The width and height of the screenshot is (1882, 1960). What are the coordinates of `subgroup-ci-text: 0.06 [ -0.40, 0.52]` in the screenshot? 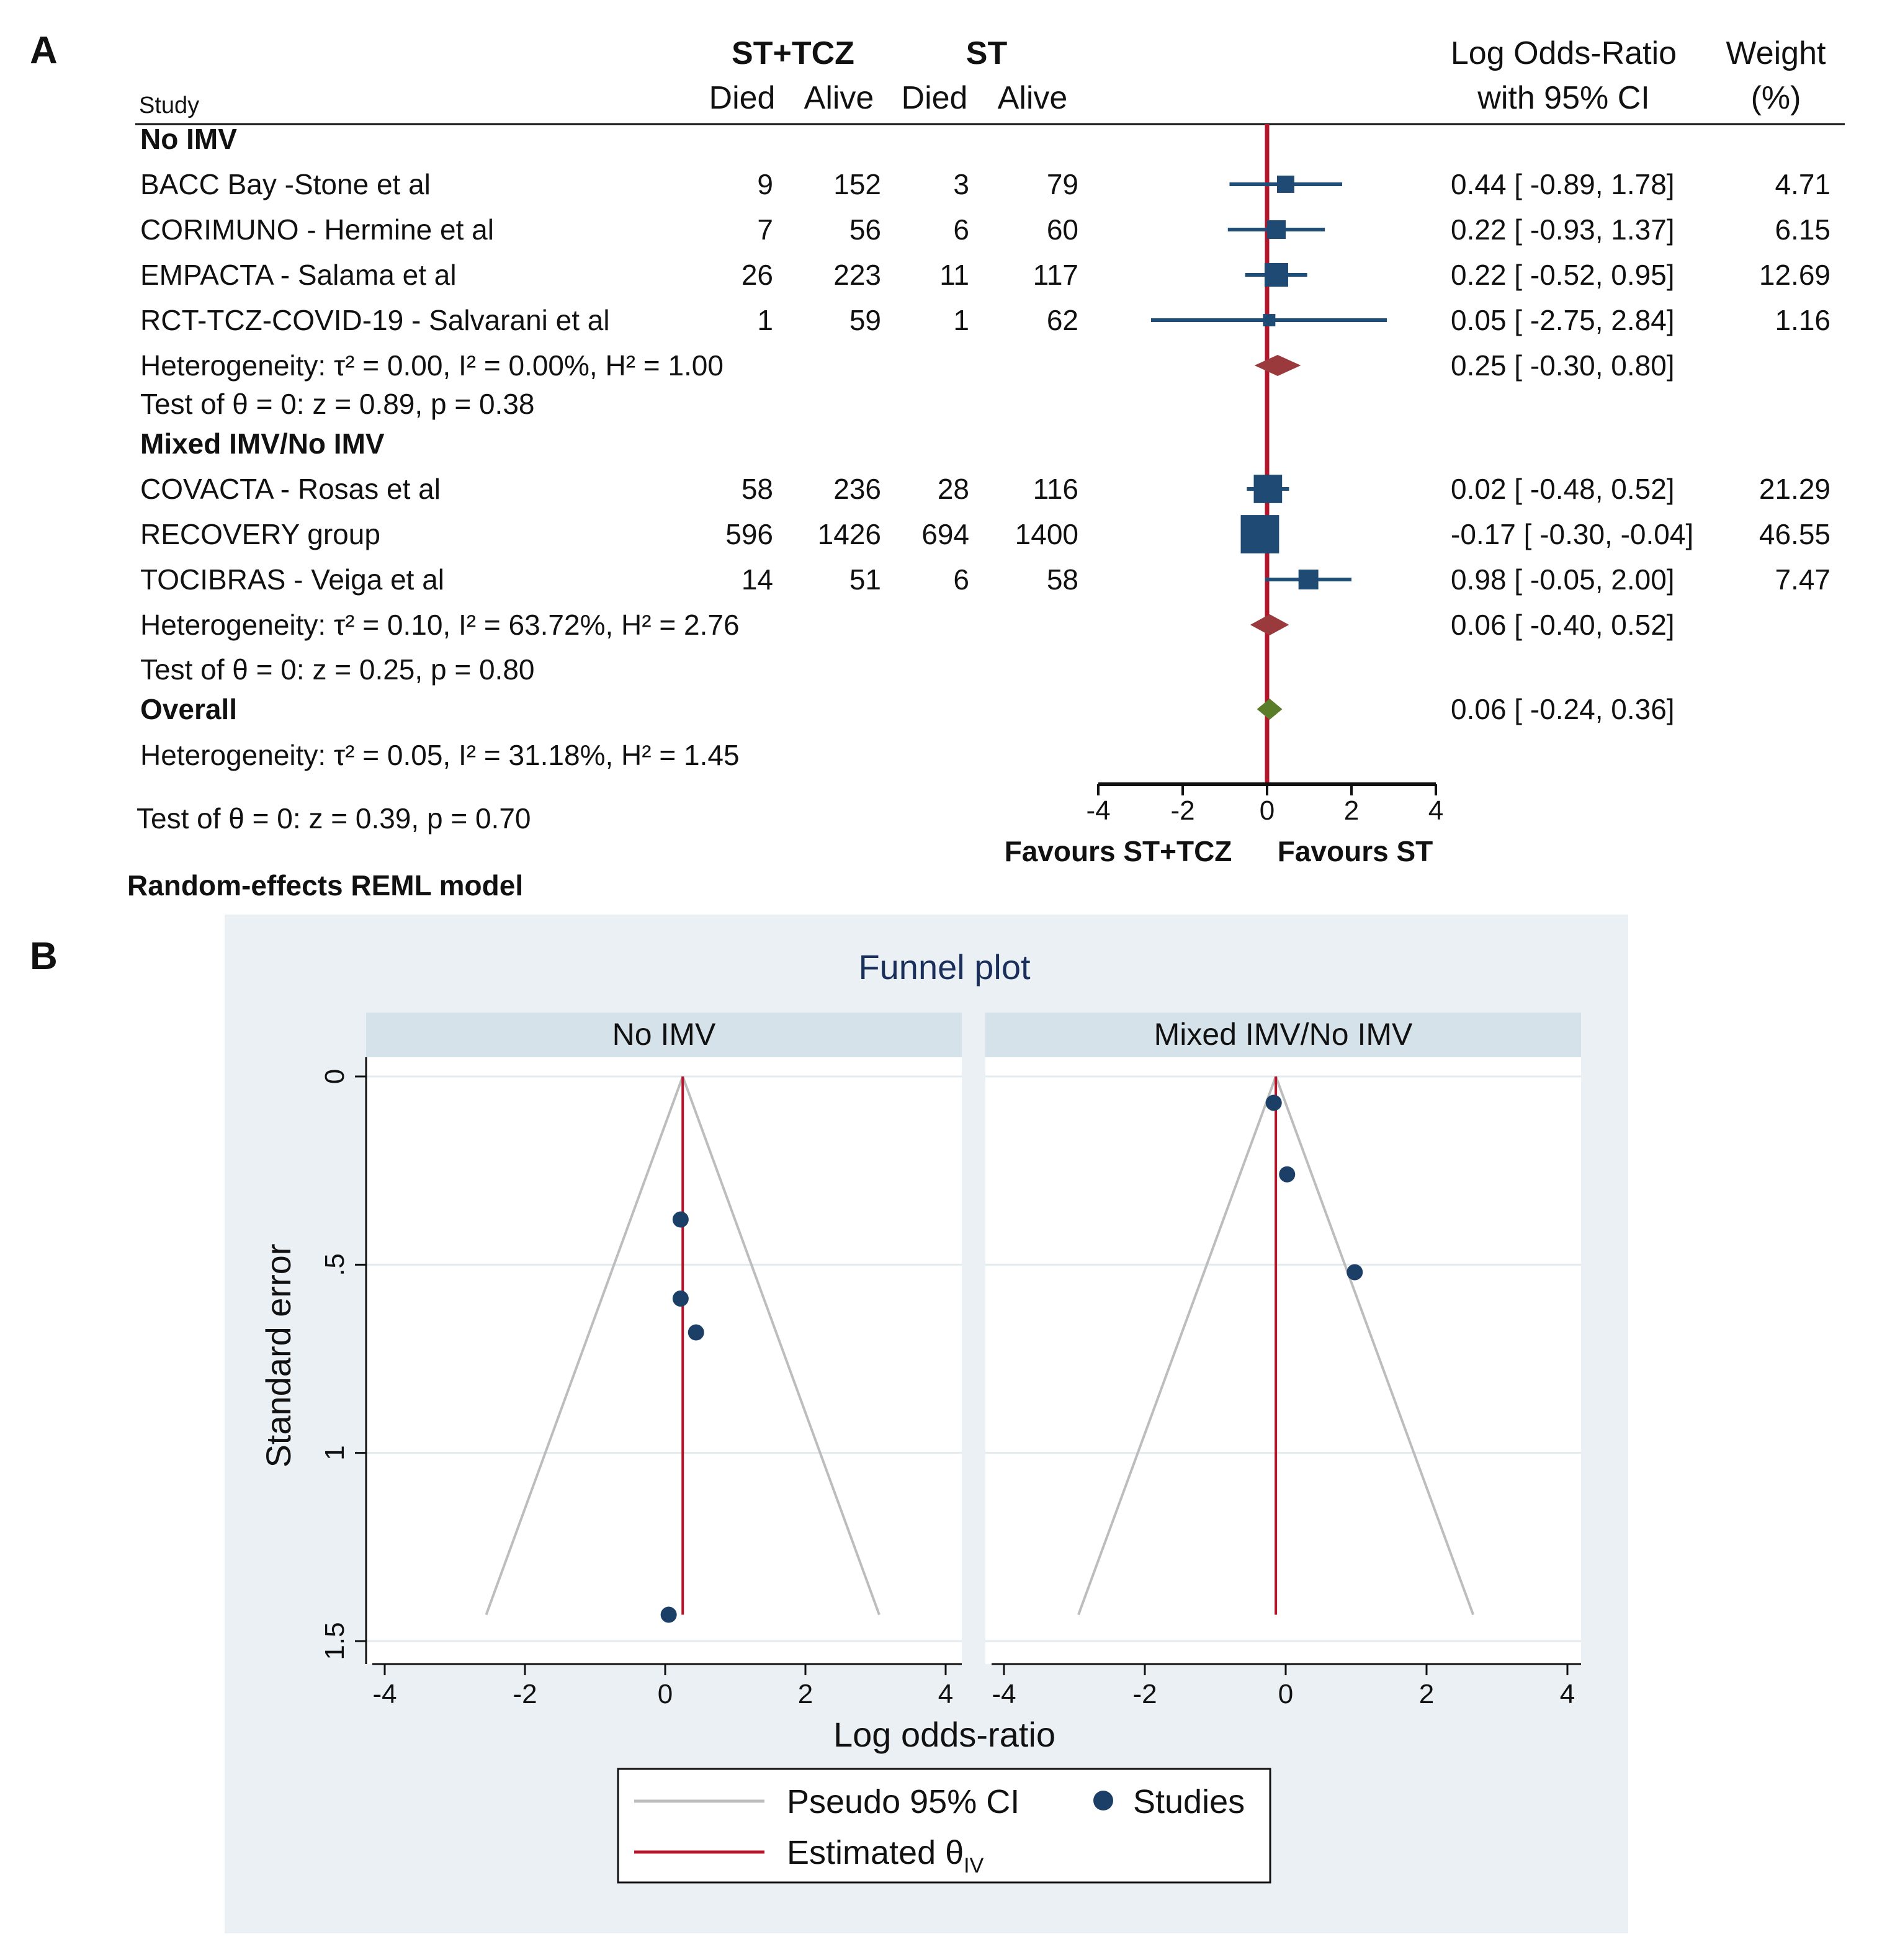 It's located at (1563, 625).